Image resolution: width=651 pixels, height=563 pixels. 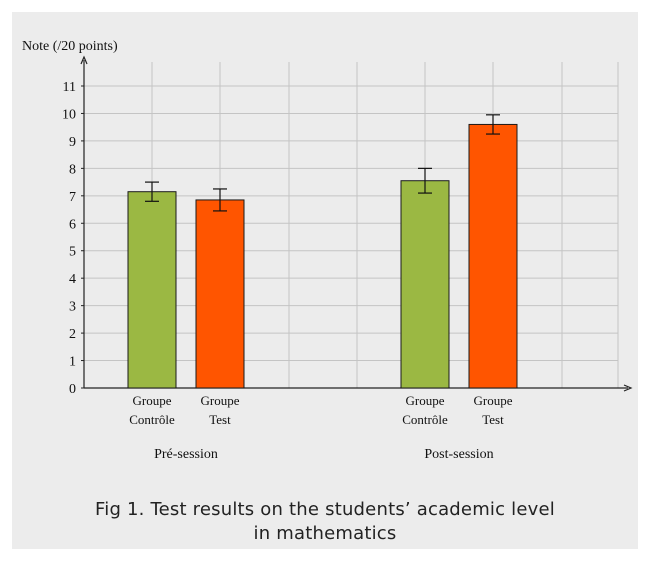 I want to click on x-axis-arrow, so click(x=628, y=388).